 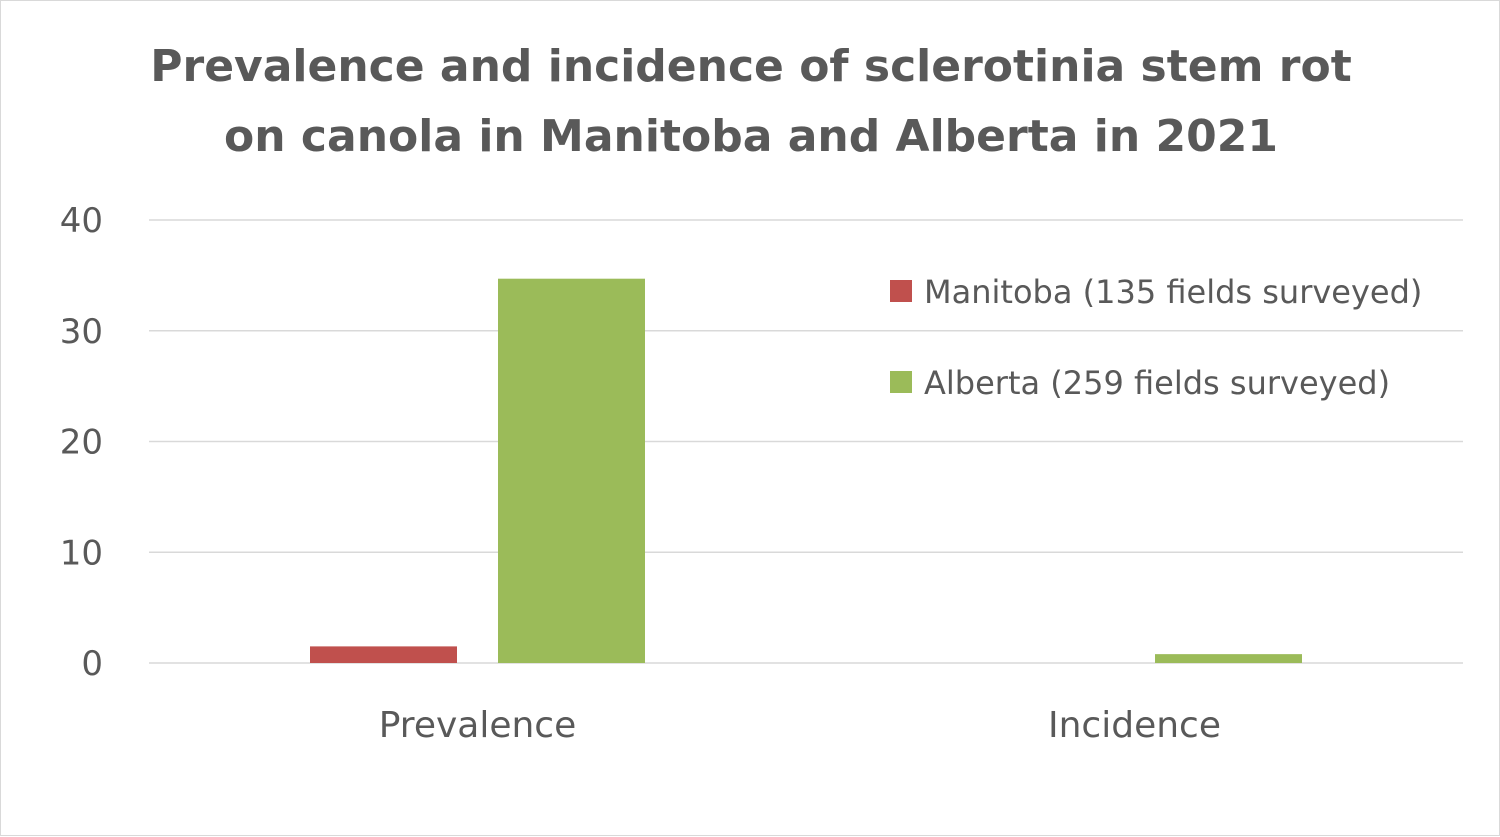 I want to click on y-tick-label-40: 40, so click(x=81, y=221).